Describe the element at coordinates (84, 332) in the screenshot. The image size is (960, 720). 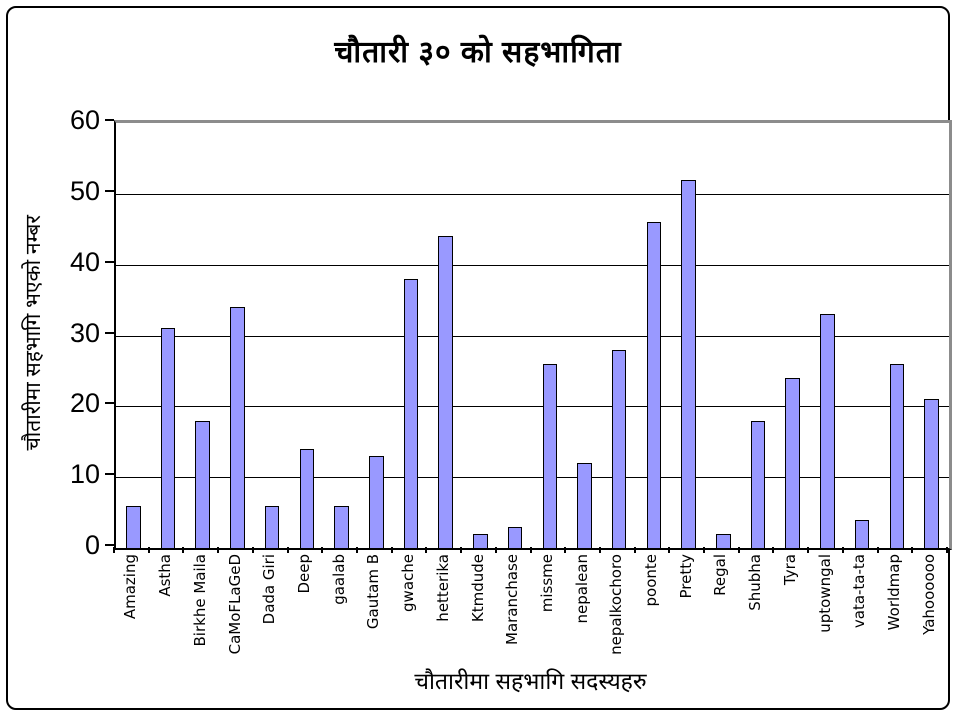
I see `y-tick-label-30: 30` at that location.